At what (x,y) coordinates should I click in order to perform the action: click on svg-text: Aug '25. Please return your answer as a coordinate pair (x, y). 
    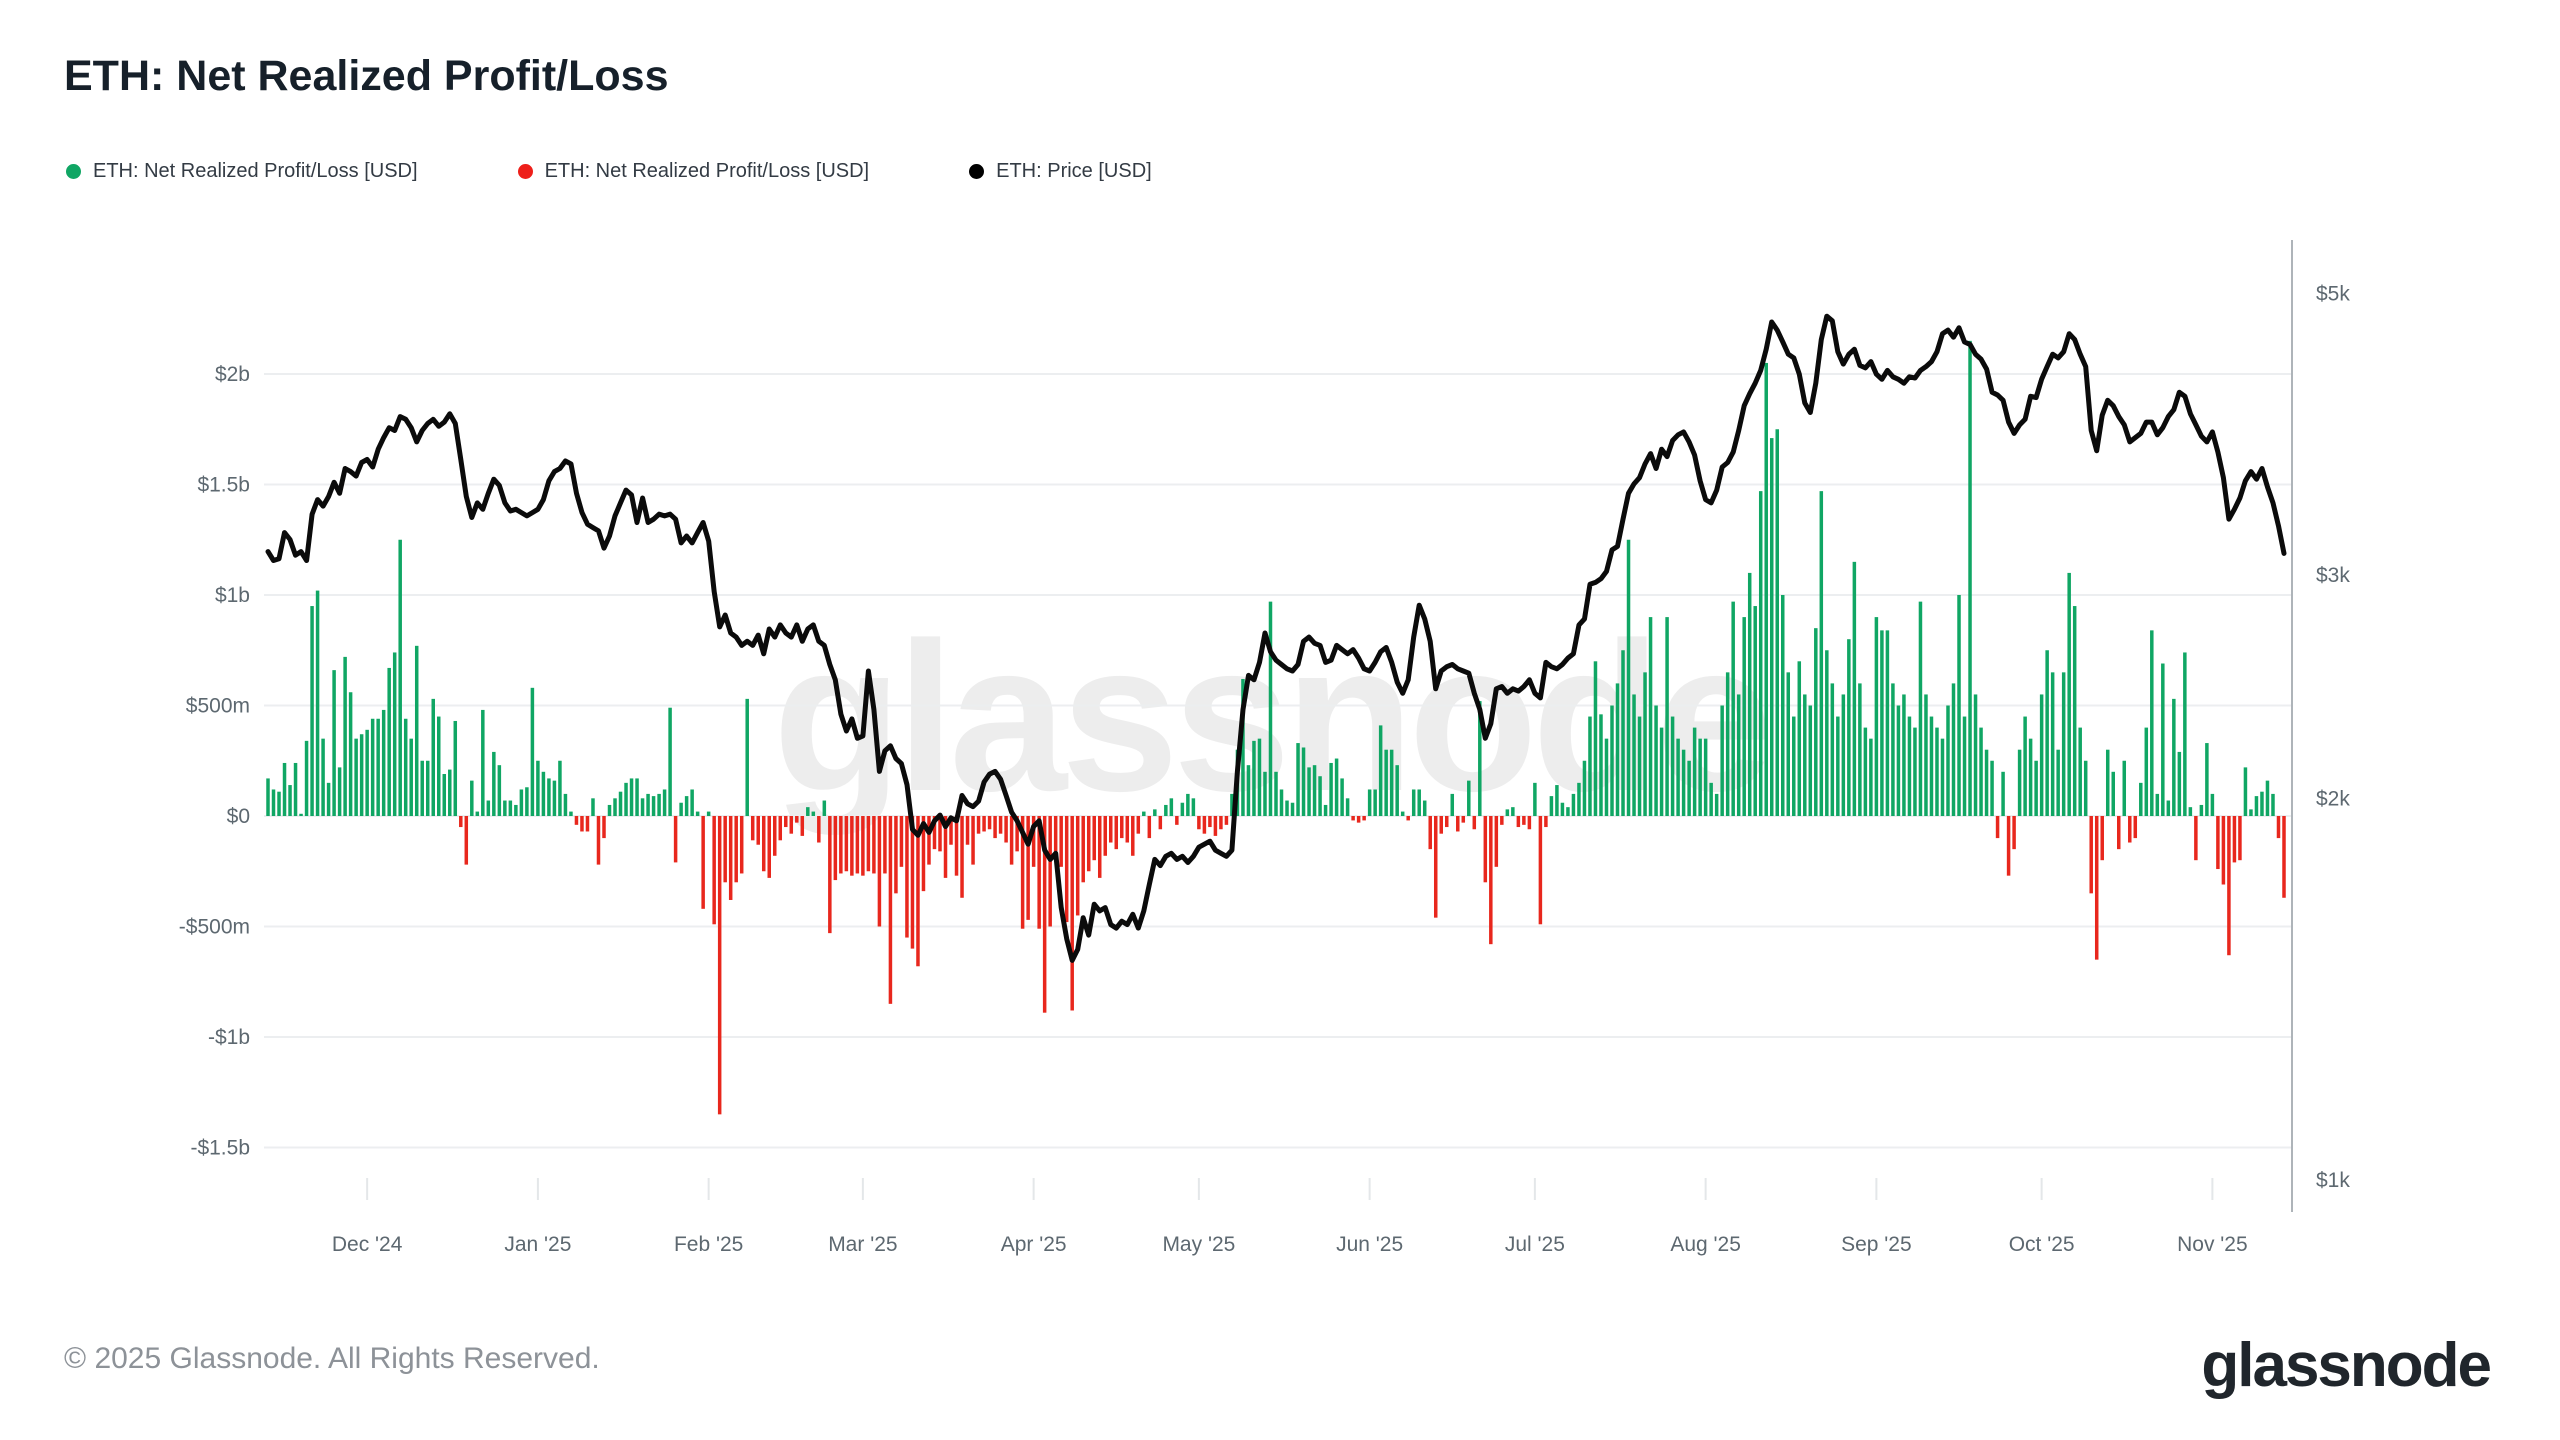
    Looking at the image, I should click on (1705, 1244).